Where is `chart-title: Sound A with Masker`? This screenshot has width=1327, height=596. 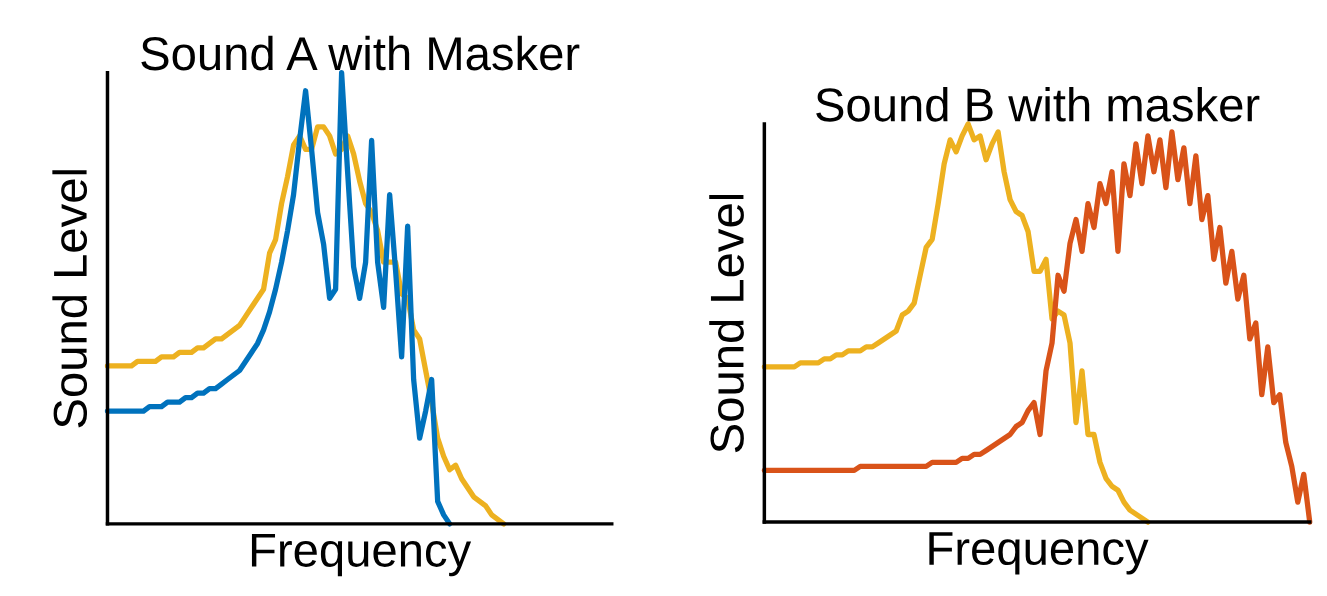 chart-title: Sound A with Masker is located at coordinates (360, 53).